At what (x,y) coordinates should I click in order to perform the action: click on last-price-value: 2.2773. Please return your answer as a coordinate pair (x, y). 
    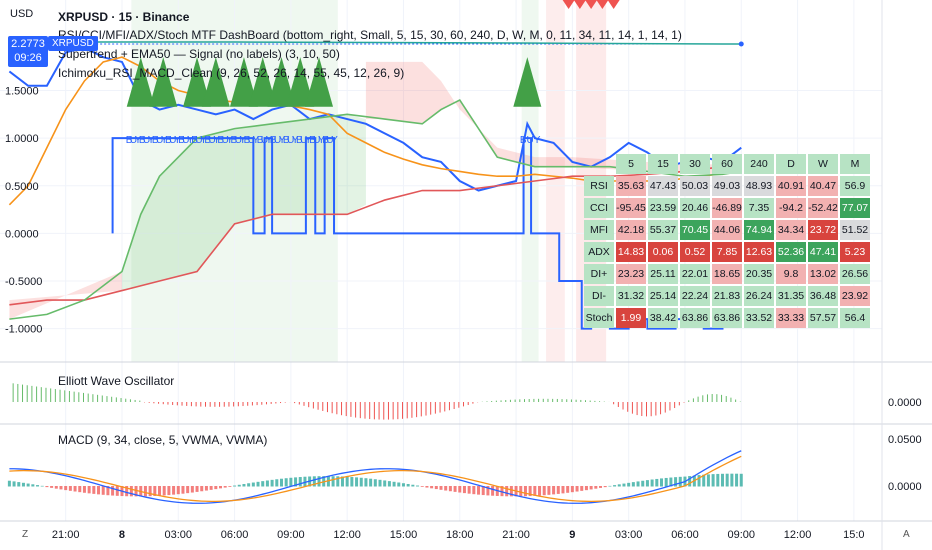
    Looking at the image, I should click on (28, 44).